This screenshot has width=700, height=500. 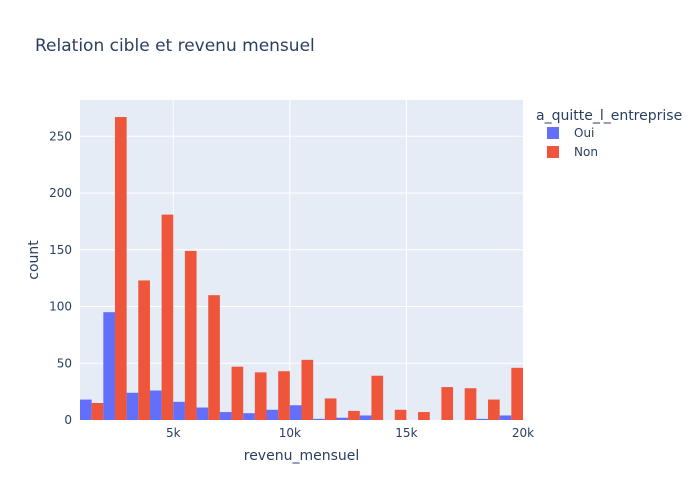 I want to click on y-axis-title: count, so click(x=34, y=260).